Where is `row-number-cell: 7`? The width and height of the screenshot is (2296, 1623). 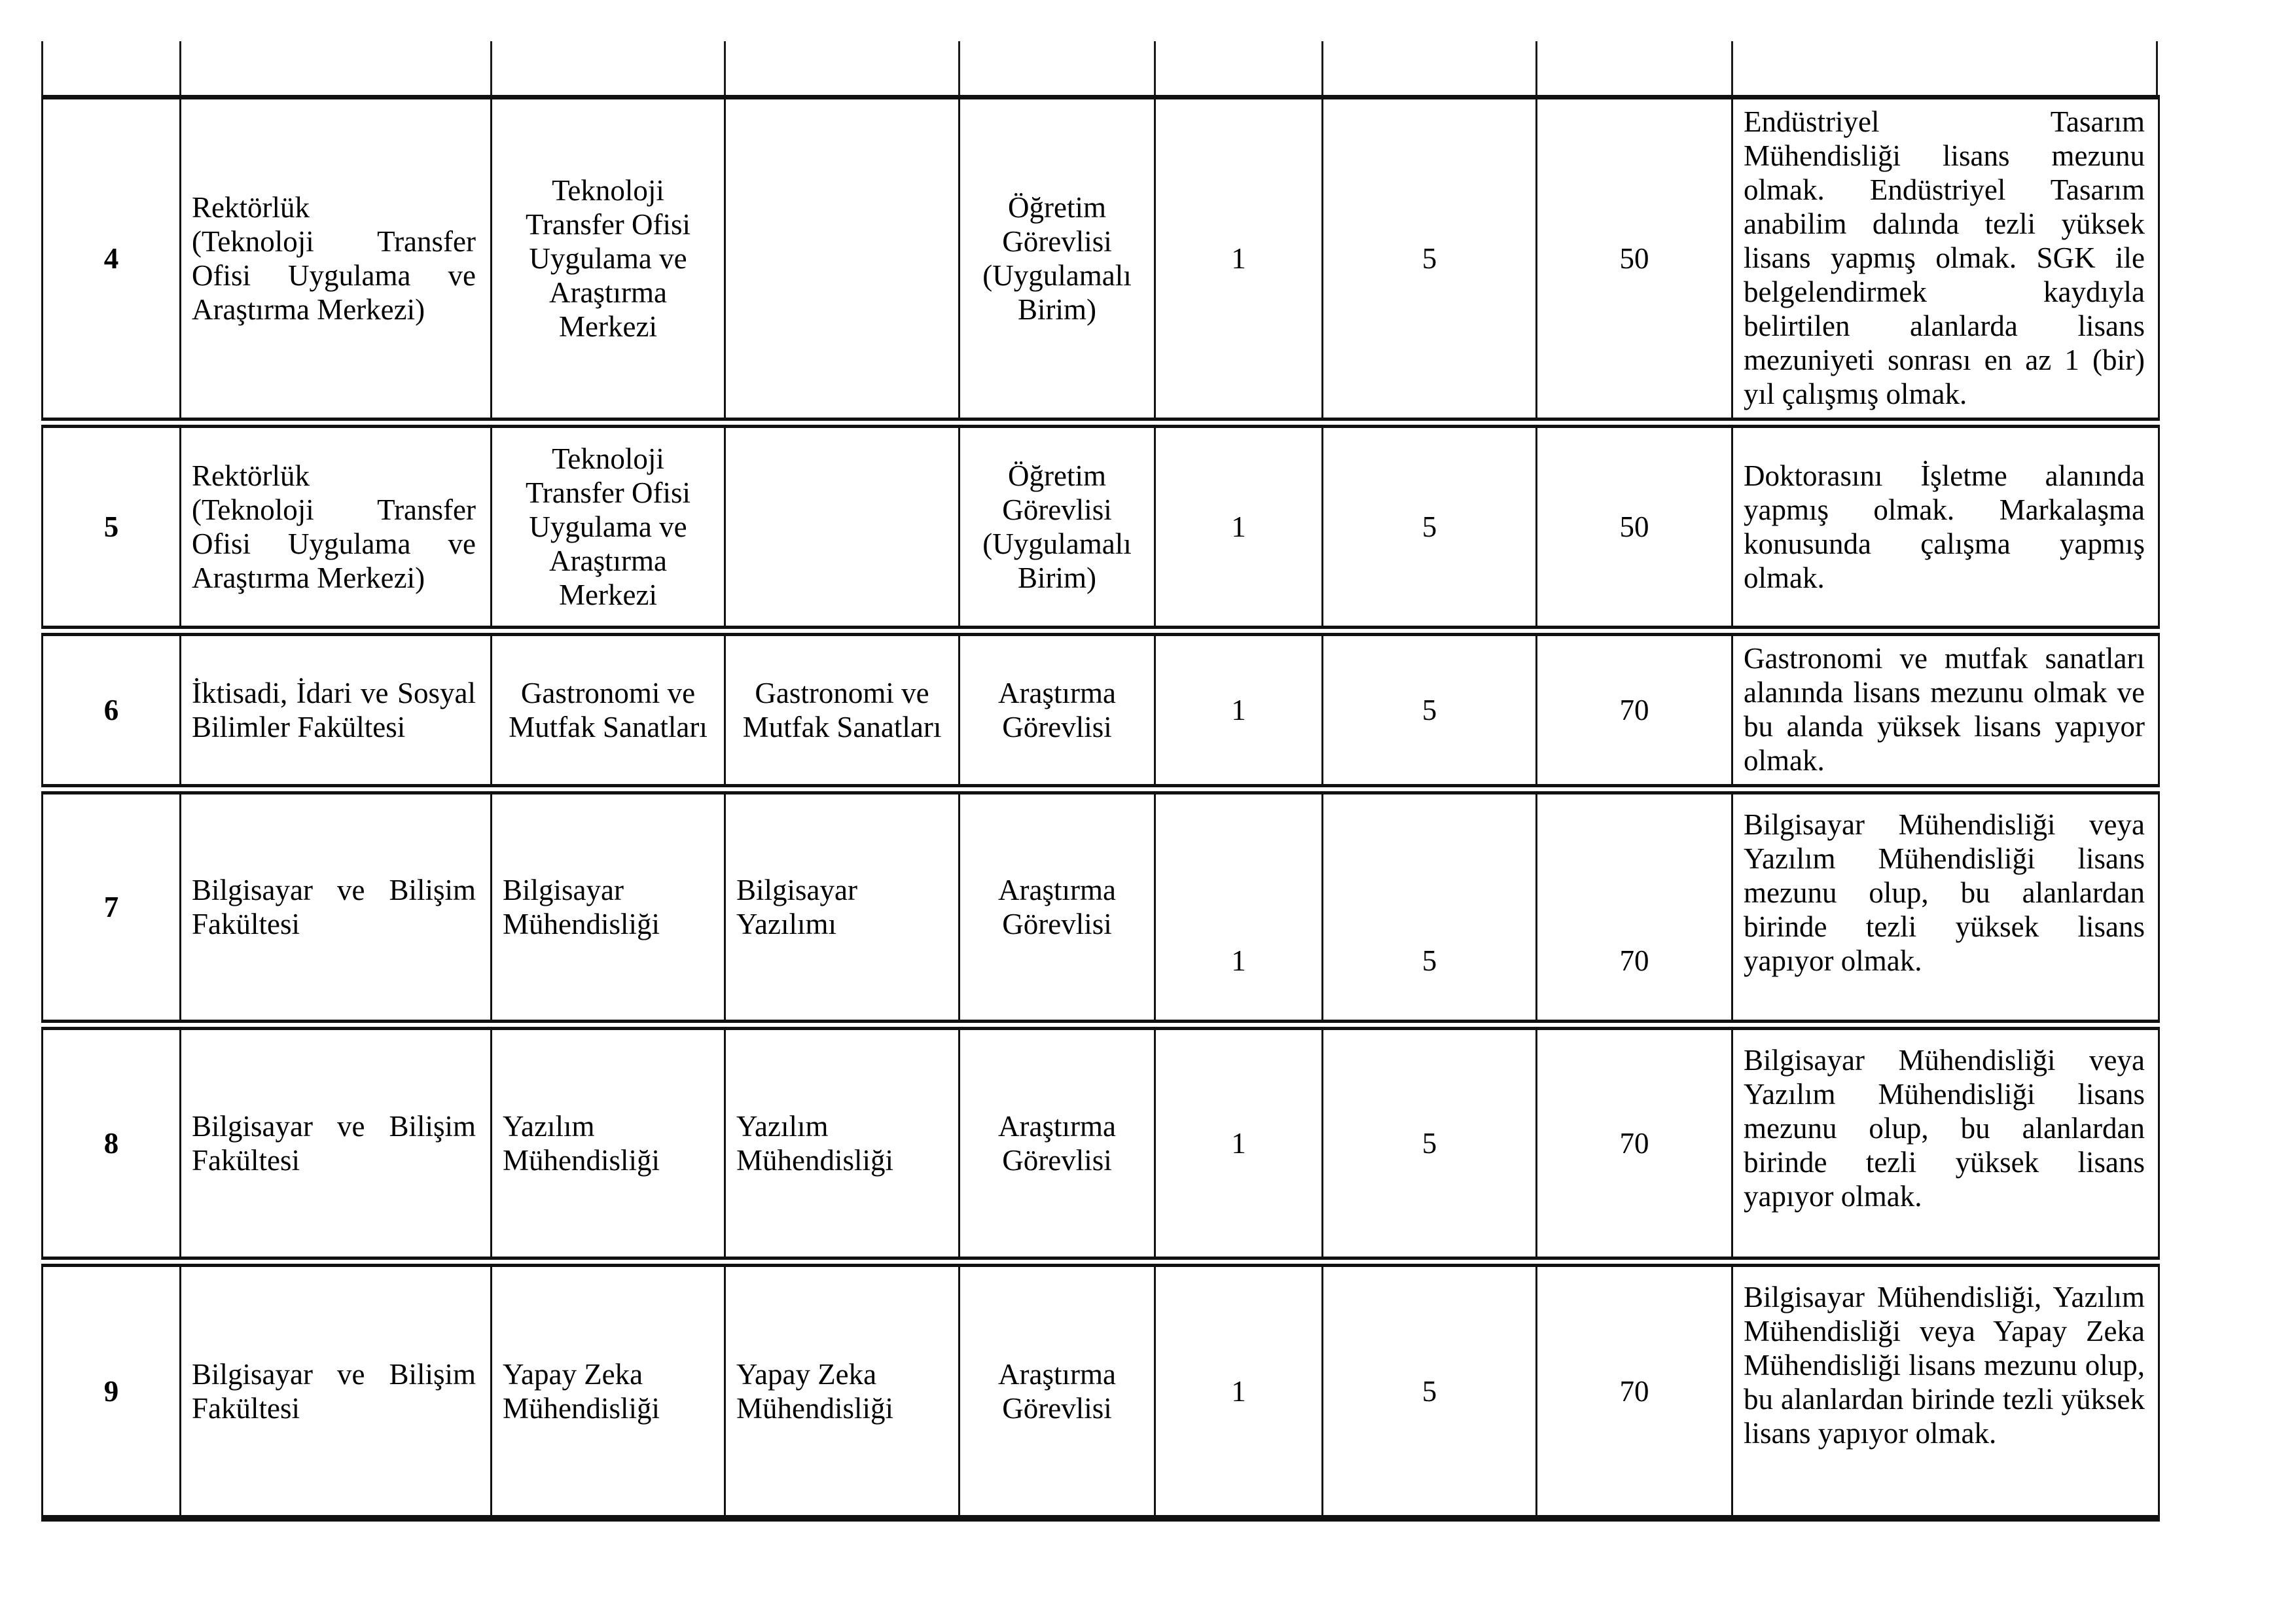 row-number-cell: 7 is located at coordinates (111, 904).